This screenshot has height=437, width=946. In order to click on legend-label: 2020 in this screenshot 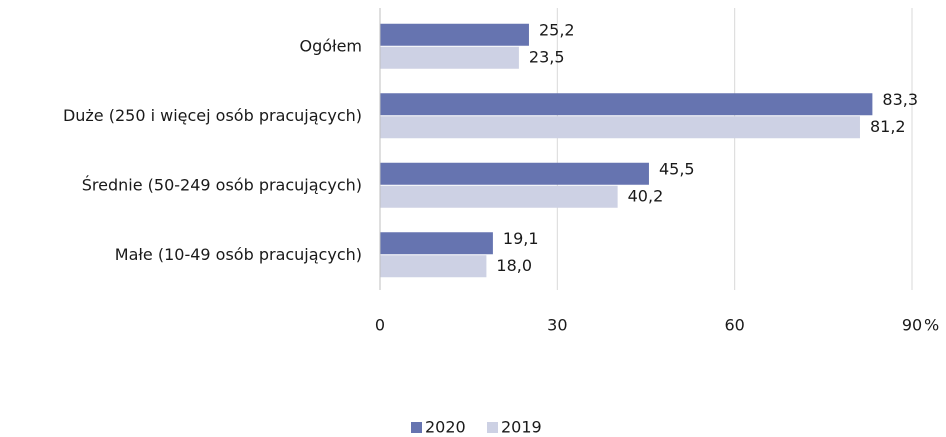, I will do `click(445, 427)`.